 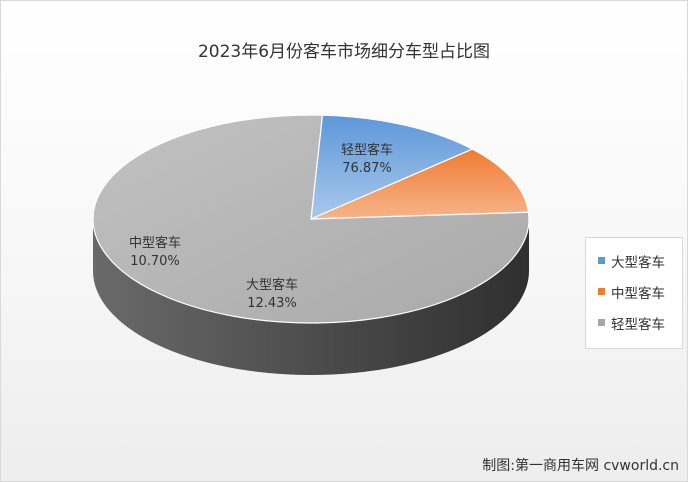 What do you see at coordinates (601, 291) in the screenshot?
I see `legend-swatch-medium-bus` at bounding box center [601, 291].